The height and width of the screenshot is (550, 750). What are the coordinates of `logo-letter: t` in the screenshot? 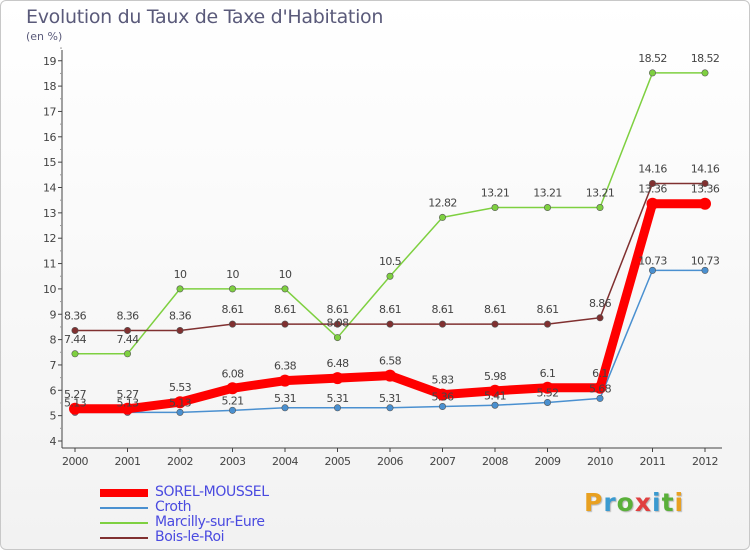 It's located at (668, 502).